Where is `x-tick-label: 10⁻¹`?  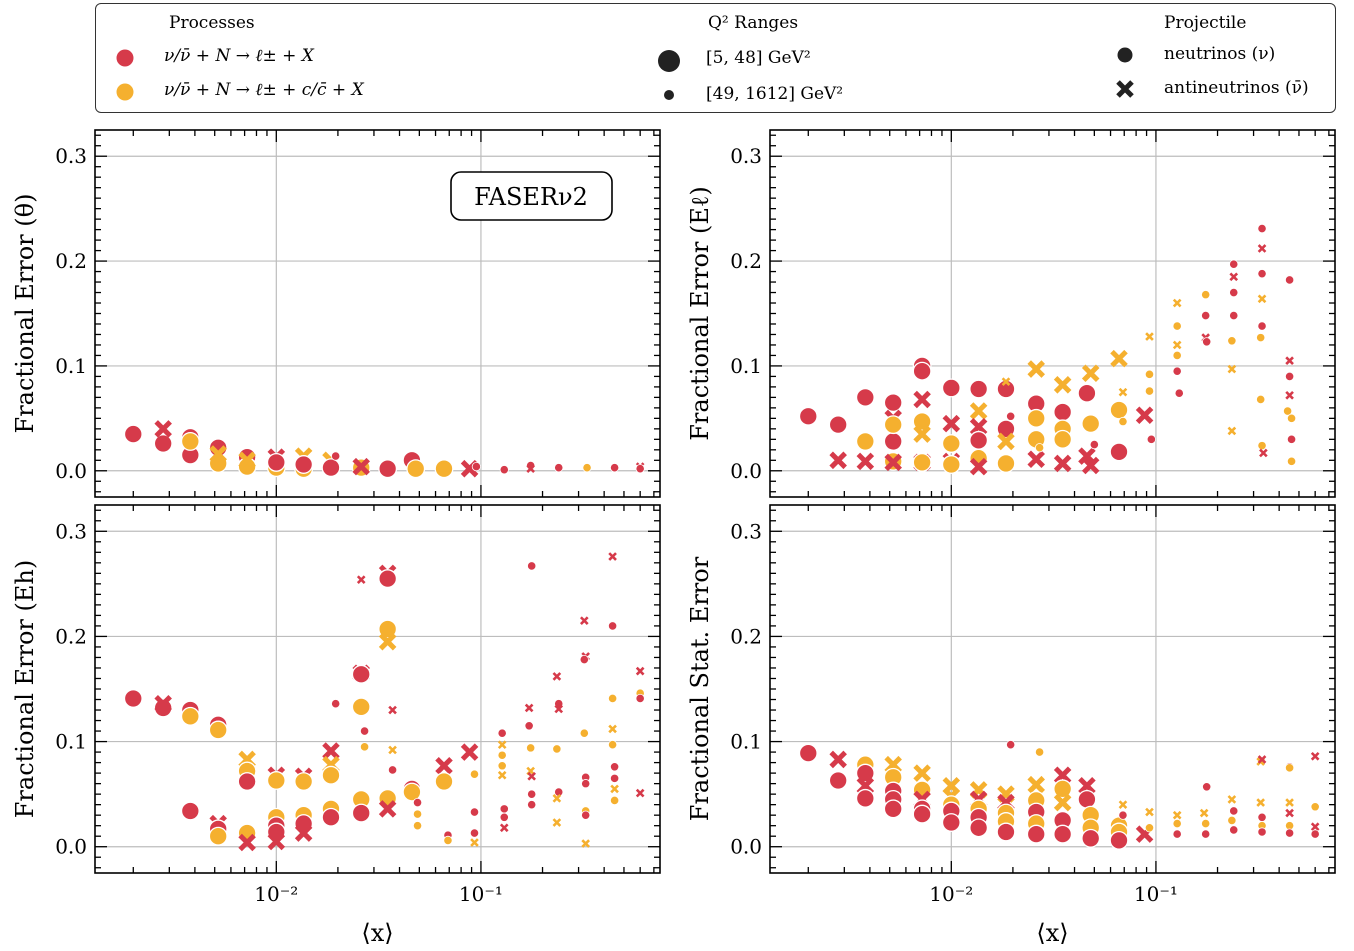 x-tick-label: 10⁻¹ is located at coordinates (1156, 894).